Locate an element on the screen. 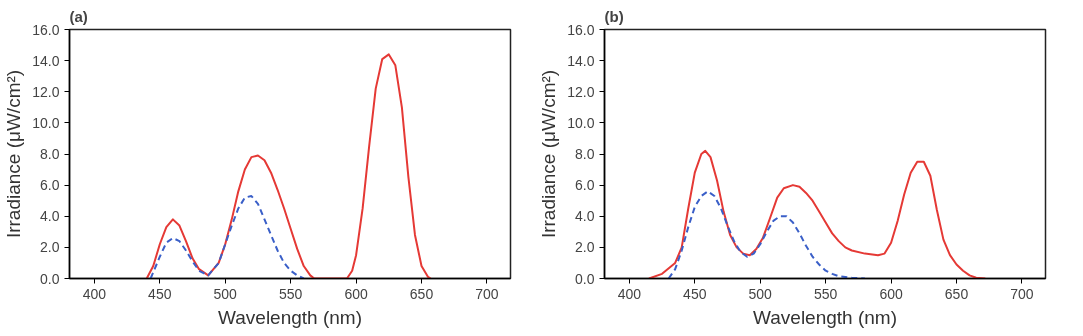  chart-title: (a) is located at coordinates (78, 16).